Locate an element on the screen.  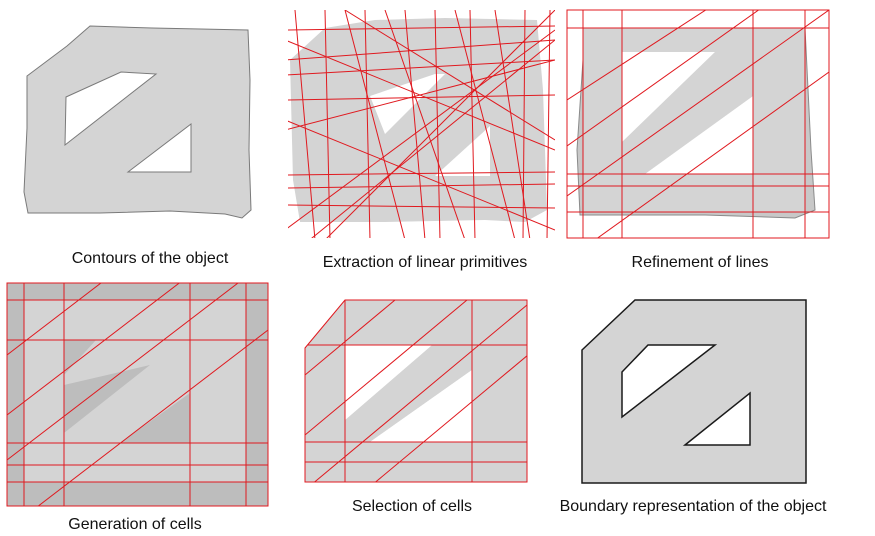
extraction-shape is located at coordinates (418, 120).